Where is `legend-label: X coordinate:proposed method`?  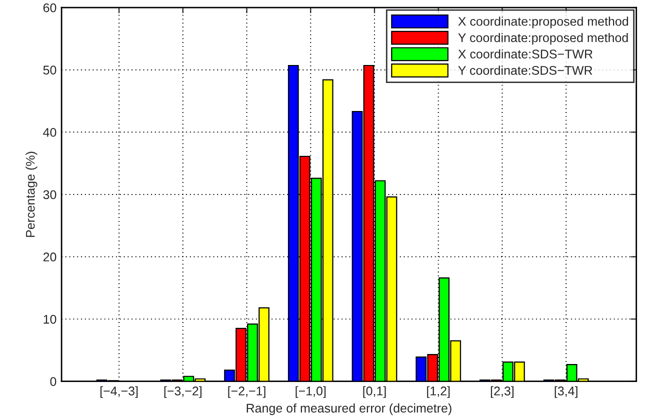
legend-label: X coordinate:proposed method is located at coordinates (543, 22).